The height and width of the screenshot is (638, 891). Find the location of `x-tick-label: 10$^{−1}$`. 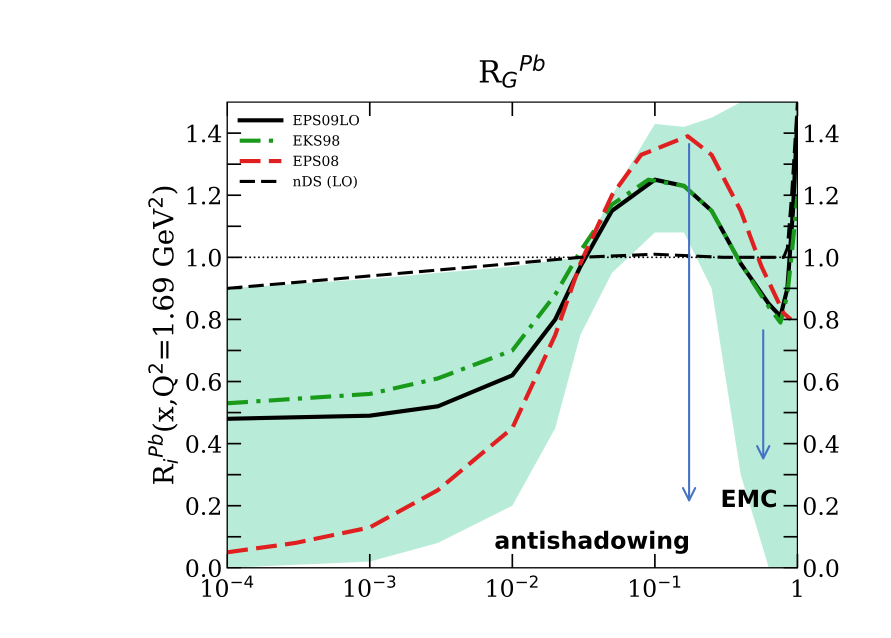

x-tick-label: 10$^{−1}$ is located at coordinates (655, 587).